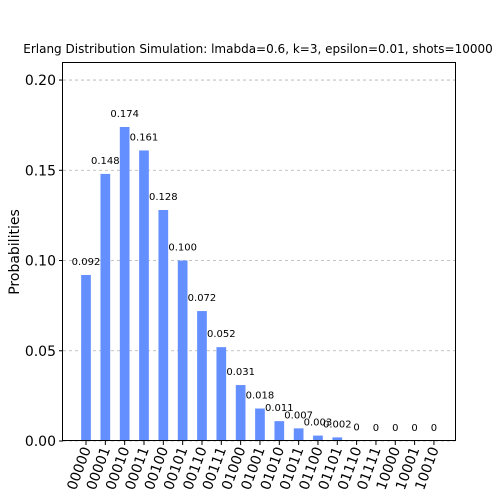  I want to click on data-label: 0.003, so click(318, 423).